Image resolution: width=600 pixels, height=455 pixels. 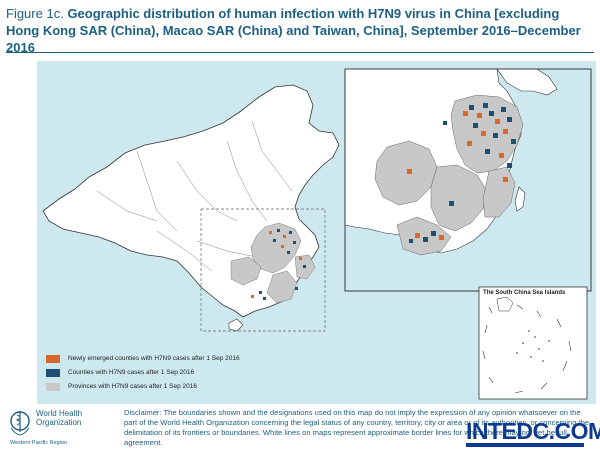 I want to click on legend-swatch-counties, so click(x=53, y=372).